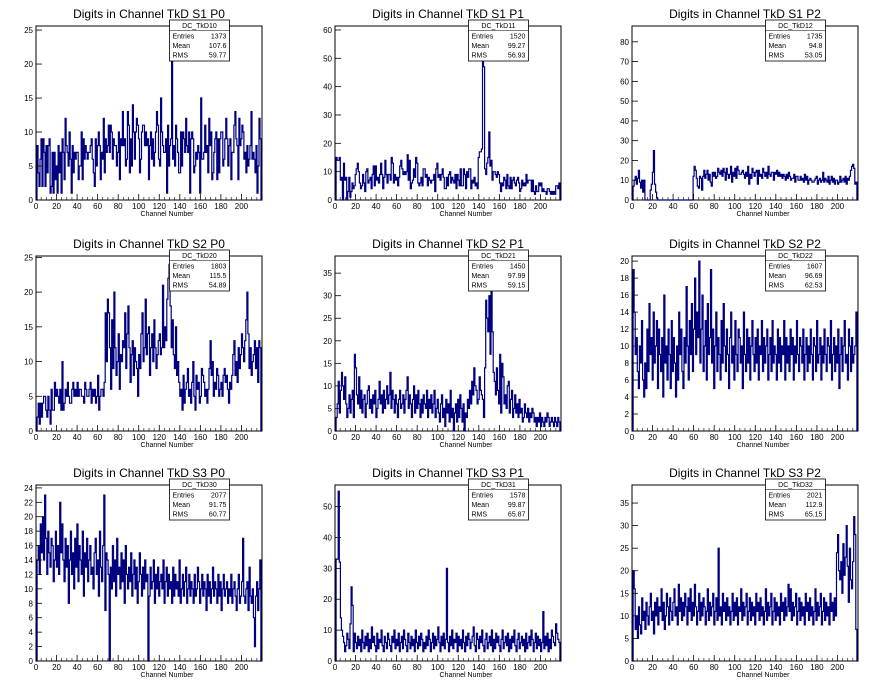 The width and height of the screenshot is (896, 695). What do you see at coordinates (199, 26) in the screenshot?
I see `stats-name: DC_TkD10` at bounding box center [199, 26].